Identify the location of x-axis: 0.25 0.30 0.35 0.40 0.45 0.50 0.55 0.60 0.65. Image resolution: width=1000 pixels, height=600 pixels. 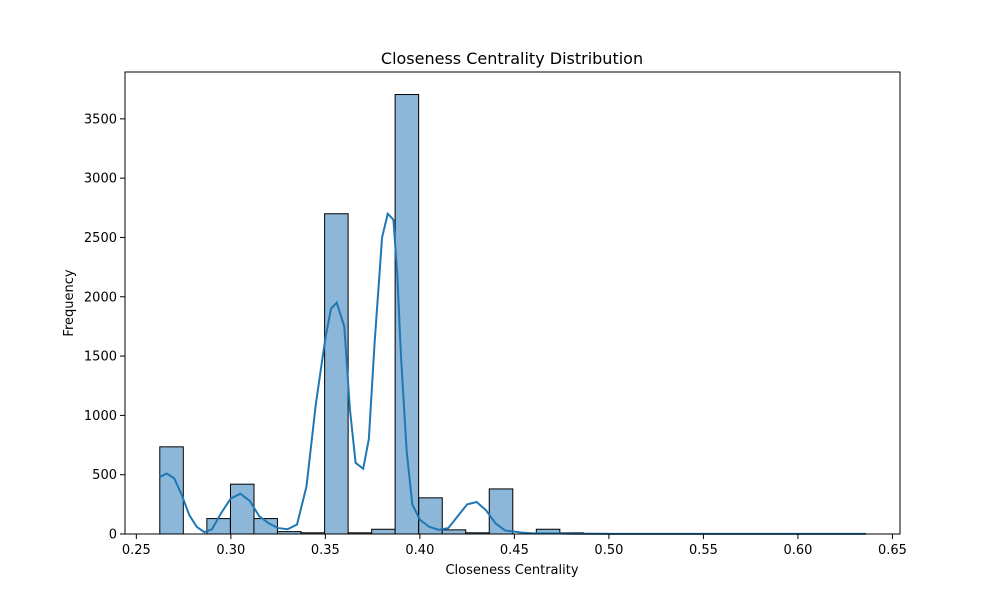
(514, 546).